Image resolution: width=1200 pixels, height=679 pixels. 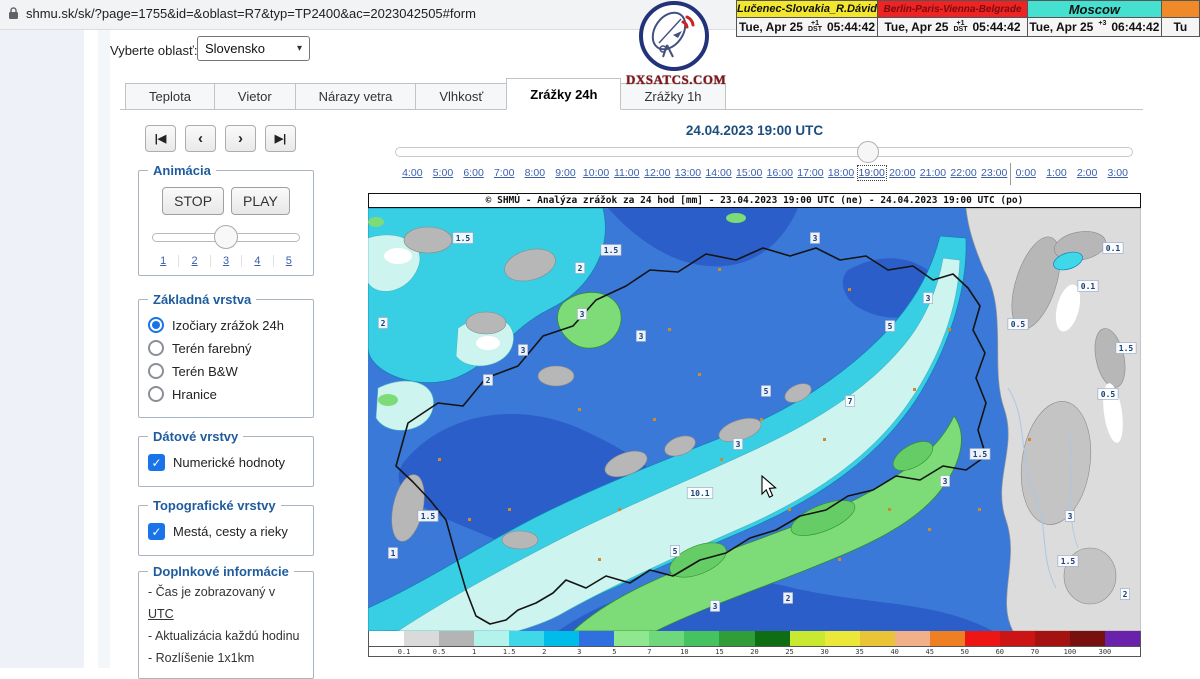 I want to click on timeline-hour-link-1600: 16:00, so click(x=779, y=173).